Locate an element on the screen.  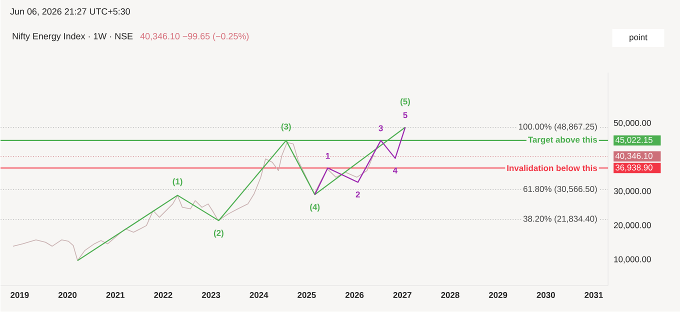
ref-line-label: 100.00% (48,867.25) is located at coordinates (557, 128).